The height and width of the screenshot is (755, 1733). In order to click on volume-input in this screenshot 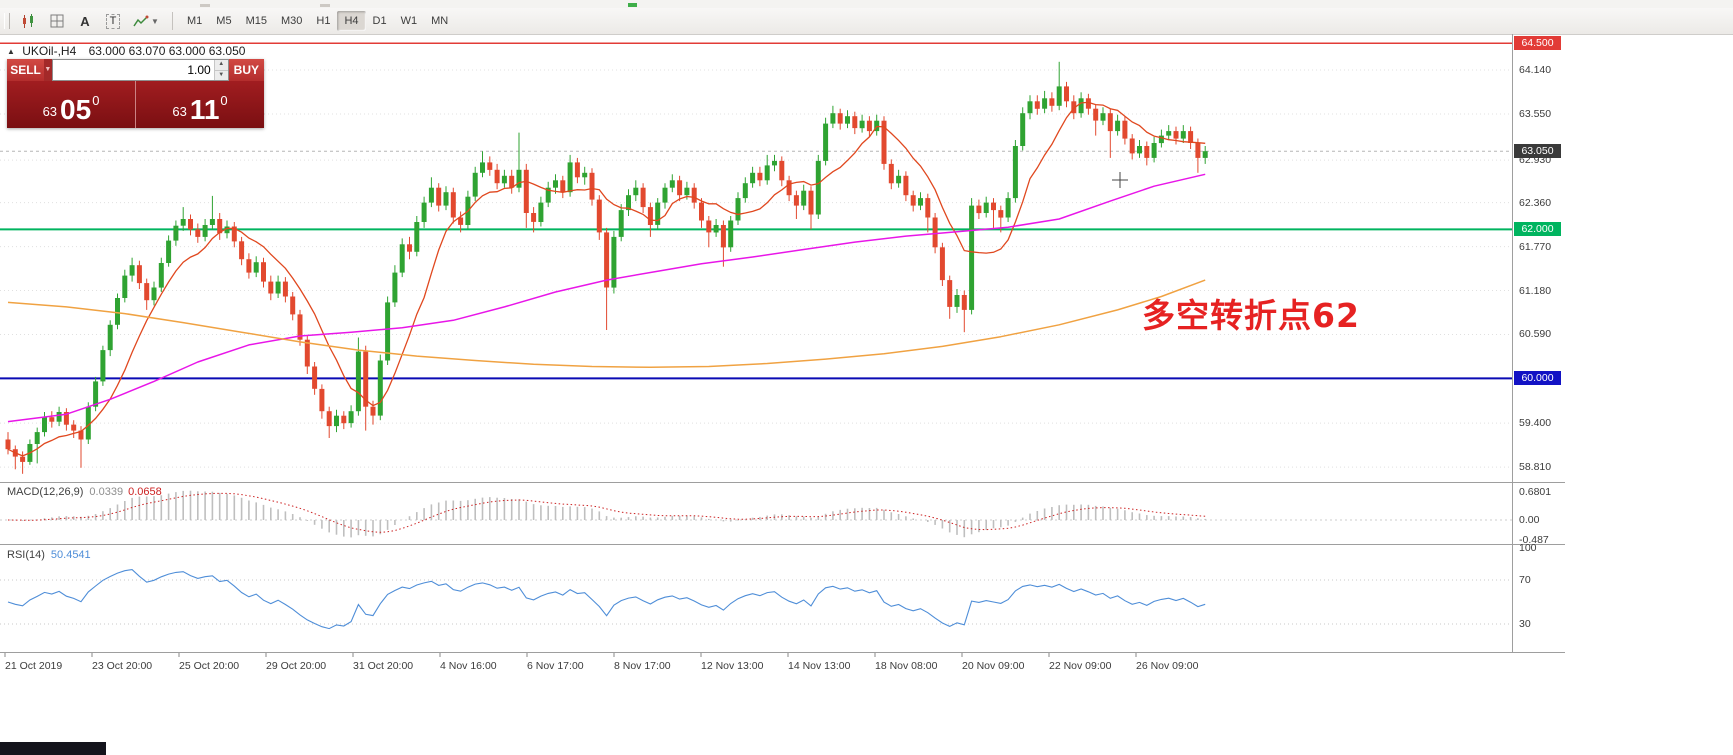, I will do `click(133, 70)`.